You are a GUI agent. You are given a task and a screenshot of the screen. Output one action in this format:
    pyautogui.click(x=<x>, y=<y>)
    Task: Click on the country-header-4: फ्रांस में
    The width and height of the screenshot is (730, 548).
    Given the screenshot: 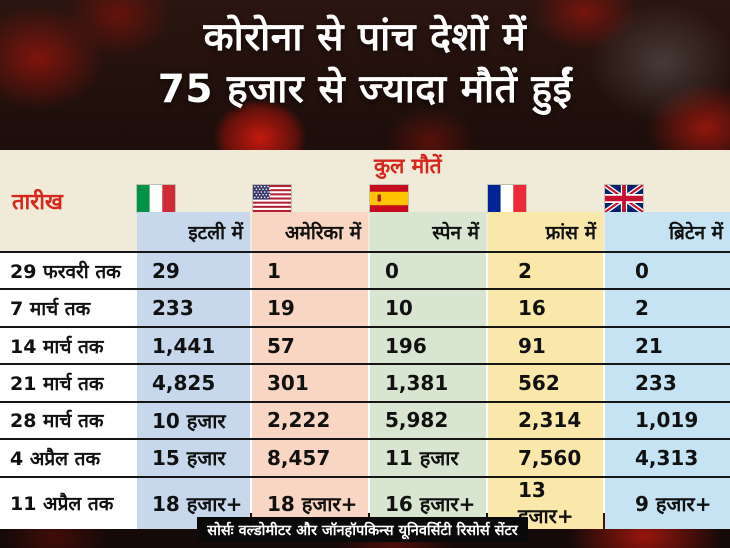 What is the action you would take?
    pyautogui.click(x=545, y=231)
    